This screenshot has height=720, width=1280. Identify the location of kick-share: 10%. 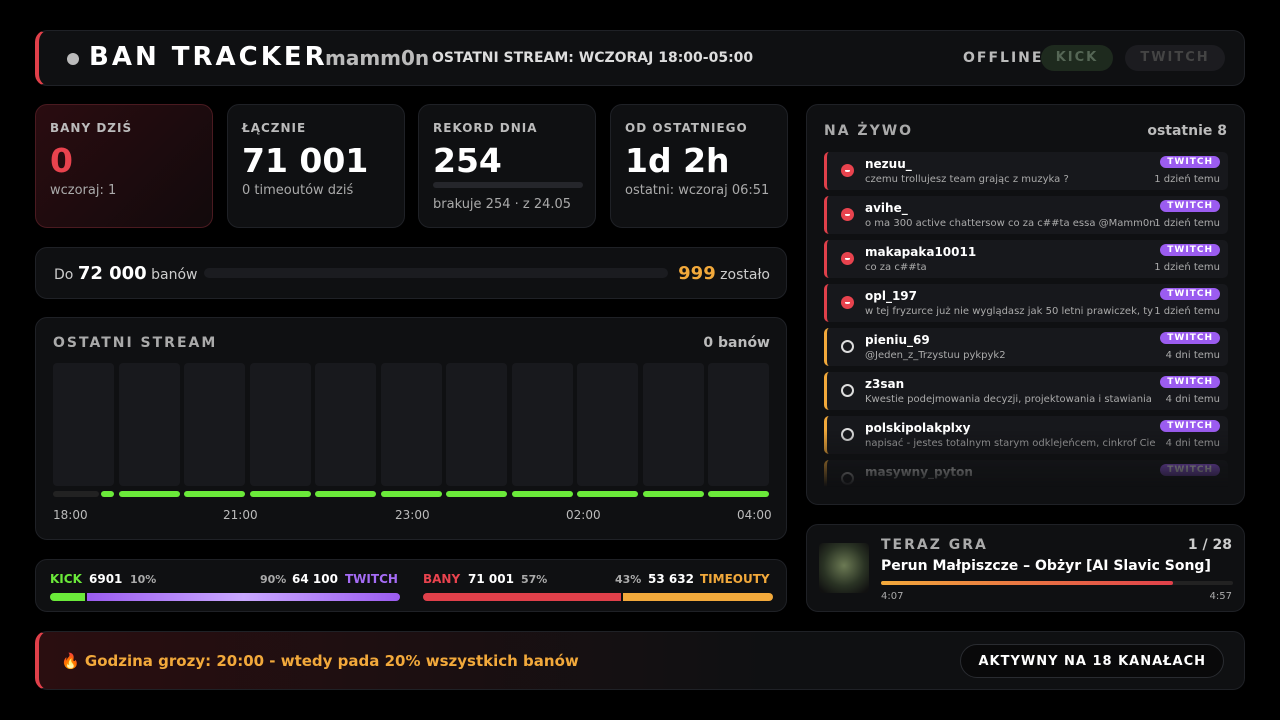
(143, 579).